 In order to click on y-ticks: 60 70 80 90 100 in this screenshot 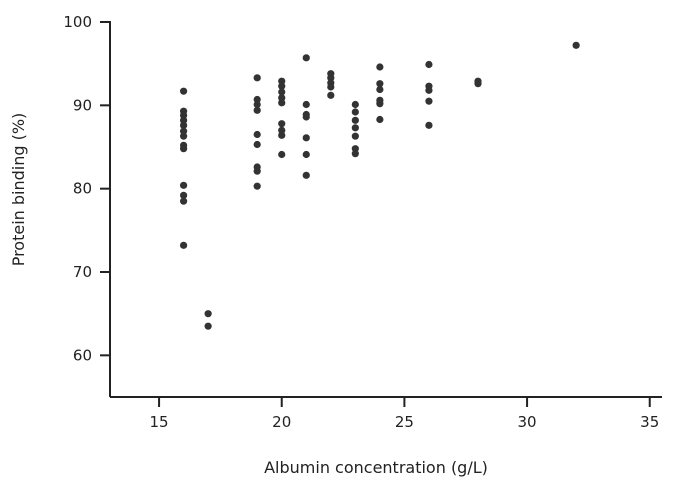, I will do `click(86, 188)`.